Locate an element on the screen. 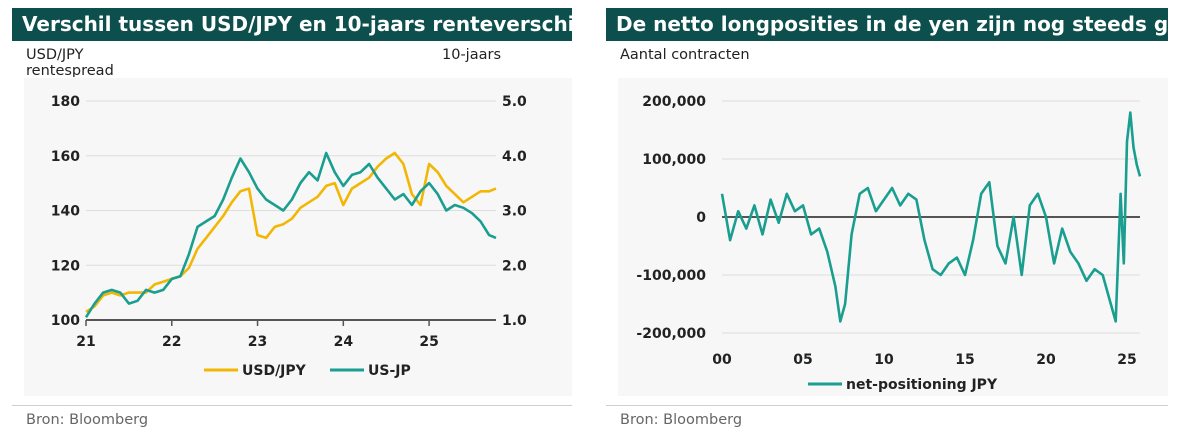 The height and width of the screenshot is (438, 1178). x-tick-label: 05 is located at coordinates (802, 360).